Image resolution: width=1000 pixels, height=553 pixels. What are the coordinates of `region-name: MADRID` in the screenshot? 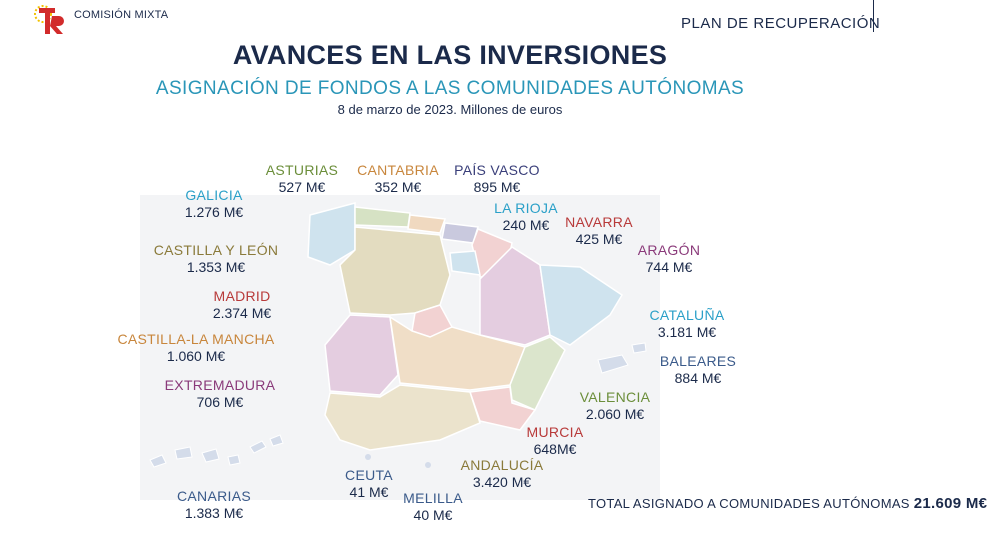 It's located at (242, 296).